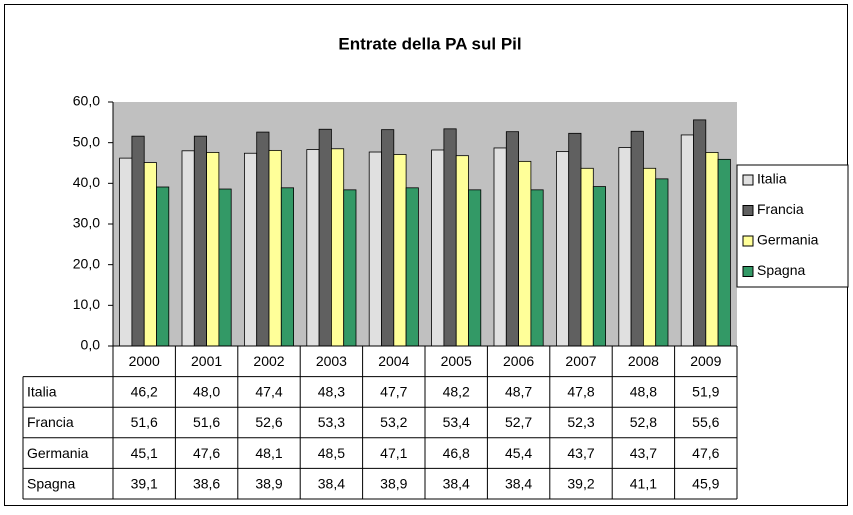 The width and height of the screenshot is (853, 515). What do you see at coordinates (91, 345) in the screenshot?
I see `y-tick-label: 0,0` at bounding box center [91, 345].